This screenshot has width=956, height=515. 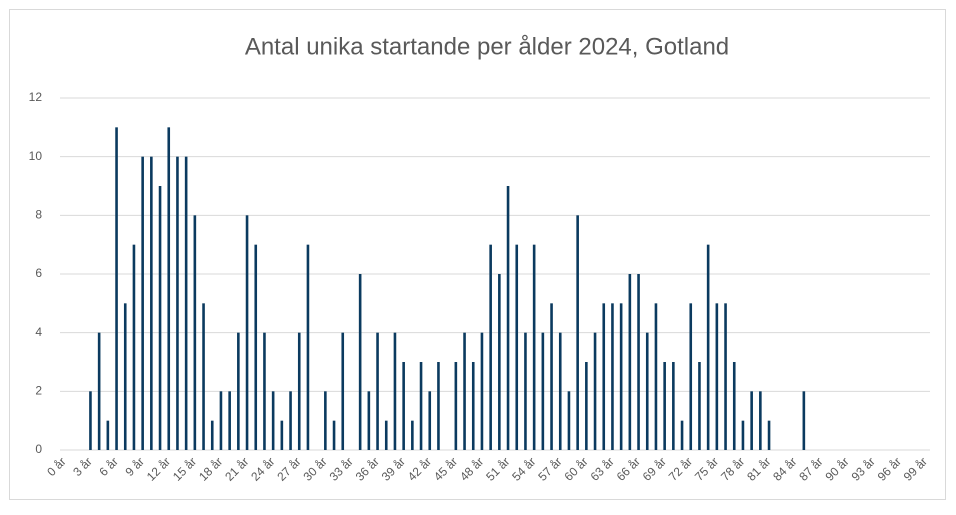 I want to click on y-tick-label: 8, so click(x=38, y=215).